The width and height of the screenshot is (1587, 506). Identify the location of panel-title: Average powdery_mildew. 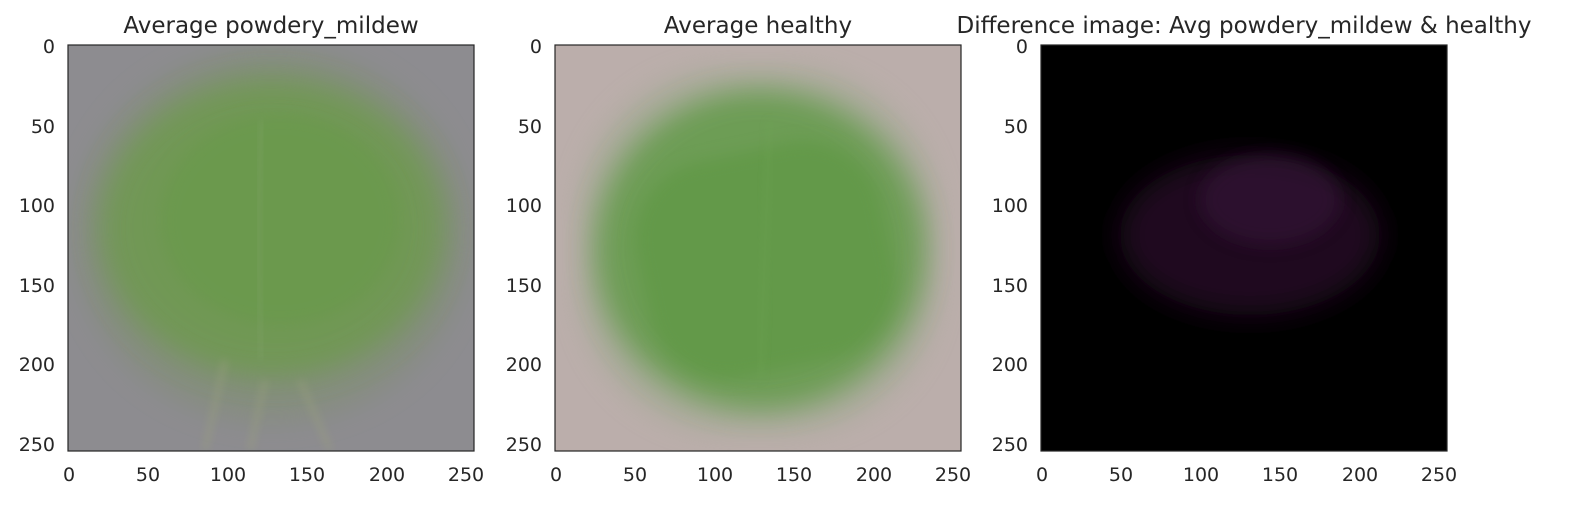
(270, 26).